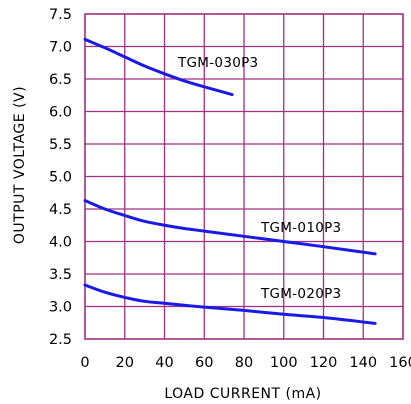 The image size is (411, 404). I want to click on x-tick-label: 80, so click(244, 363).